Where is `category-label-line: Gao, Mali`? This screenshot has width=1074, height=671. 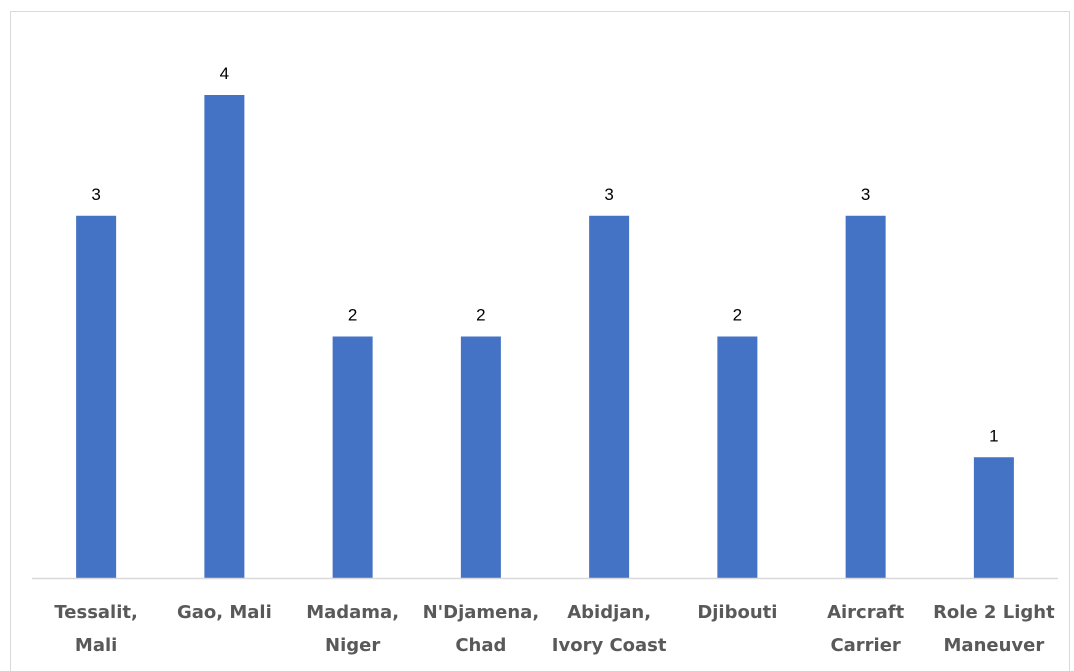 category-label-line: Gao, Mali is located at coordinates (224, 612).